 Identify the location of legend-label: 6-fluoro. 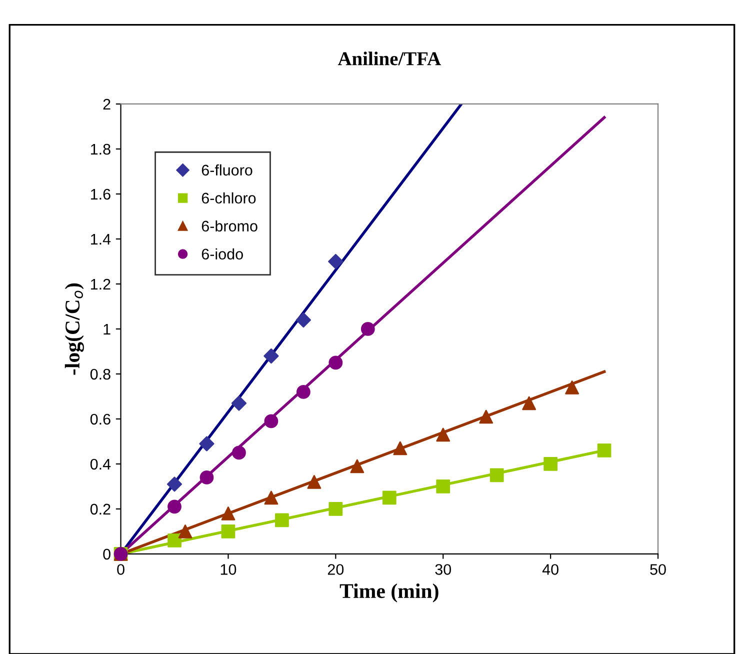
(227, 170).